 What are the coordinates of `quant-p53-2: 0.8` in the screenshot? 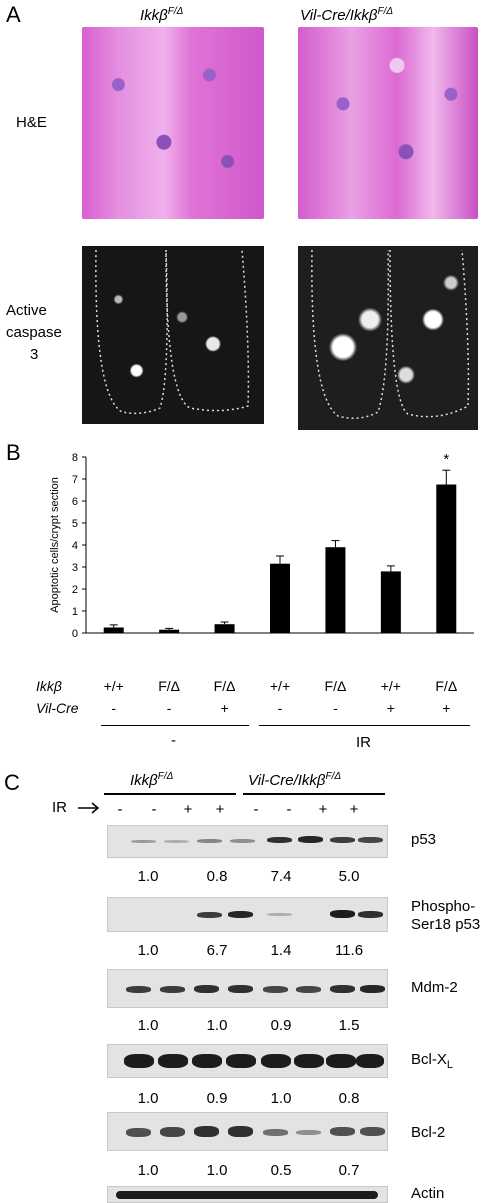 It's located at (217, 876).